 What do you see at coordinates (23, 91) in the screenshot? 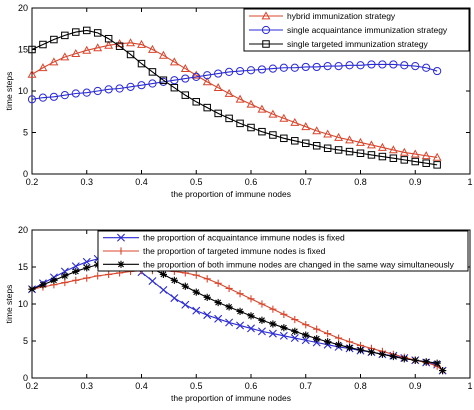
I see `y-tick-label: 10` at bounding box center [23, 91].